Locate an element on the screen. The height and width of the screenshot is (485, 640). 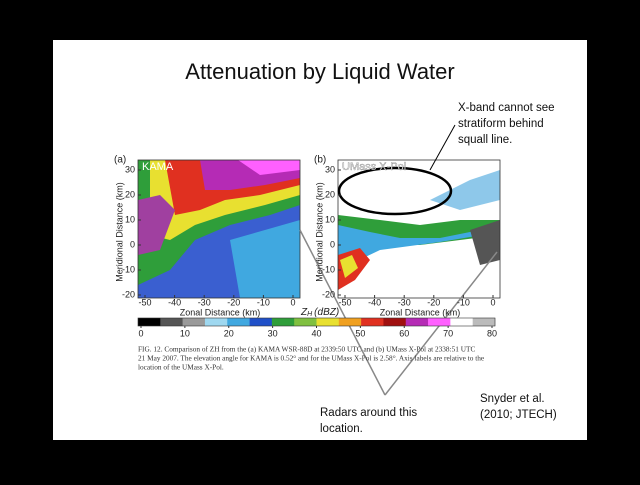
panel-letter: (a) is located at coordinates (120, 160).